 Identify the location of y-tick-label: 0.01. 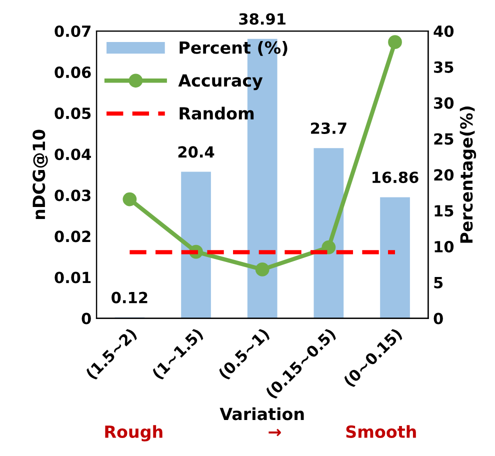
(72, 278).